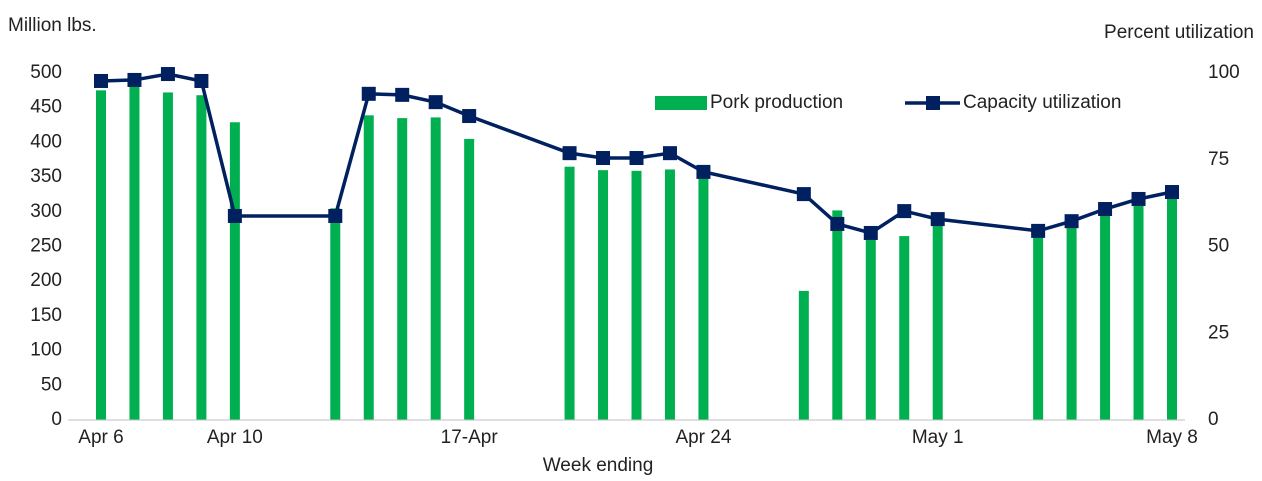  What do you see at coordinates (598, 465) in the screenshot?
I see `x-axis-label: Week ending` at bounding box center [598, 465].